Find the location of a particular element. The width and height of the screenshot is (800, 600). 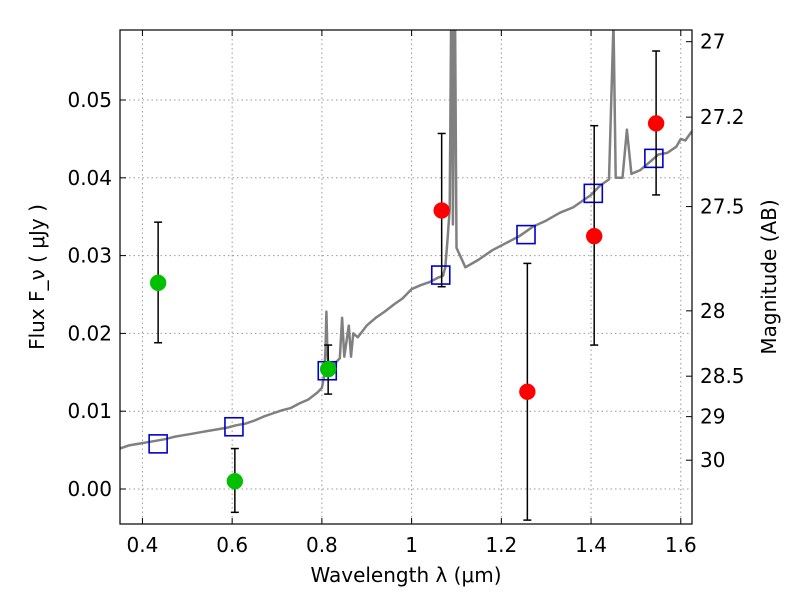

right-tick-label: 28.5 is located at coordinates (722, 376).